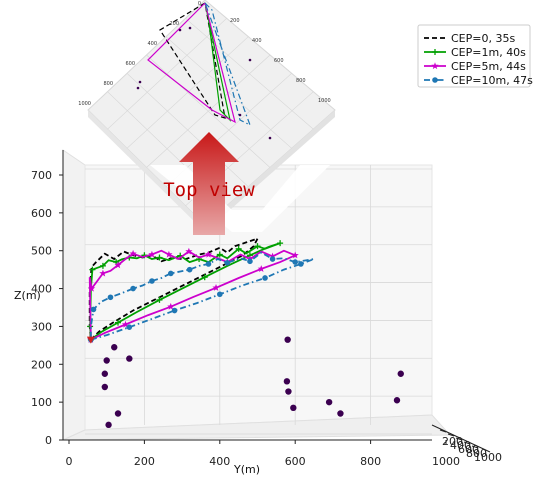 The width and height of the screenshot is (538, 479). I want to click on legend-item: CEP=1m, 40s, so click(475, 52).